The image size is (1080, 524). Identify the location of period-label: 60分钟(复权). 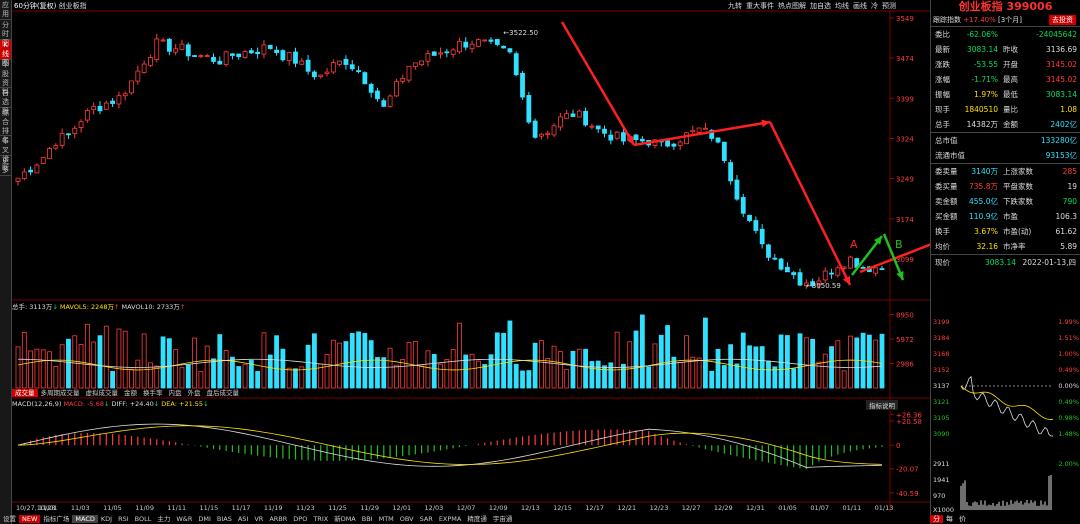
(35, 6).